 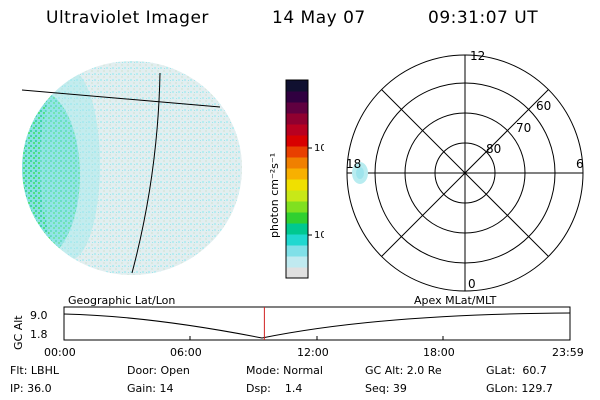 What do you see at coordinates (313, 352) in the screenshot?
I see `timeline-x-tick-1200: 12:00` at bounding box center [313, 352].